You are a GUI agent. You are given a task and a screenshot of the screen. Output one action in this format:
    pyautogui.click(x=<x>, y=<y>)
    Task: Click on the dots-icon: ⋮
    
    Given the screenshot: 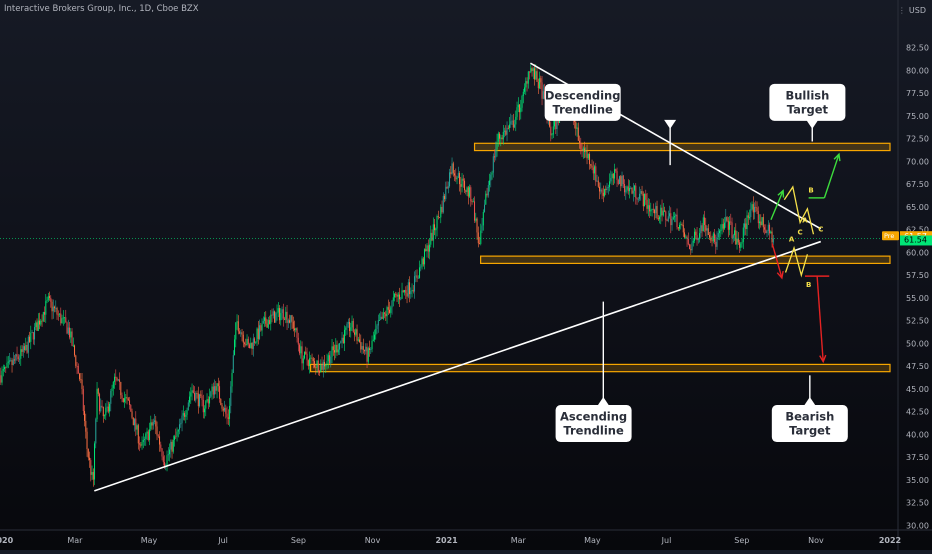 What is the action you would take?
    pyautogui.click(x=901, y=10)
    